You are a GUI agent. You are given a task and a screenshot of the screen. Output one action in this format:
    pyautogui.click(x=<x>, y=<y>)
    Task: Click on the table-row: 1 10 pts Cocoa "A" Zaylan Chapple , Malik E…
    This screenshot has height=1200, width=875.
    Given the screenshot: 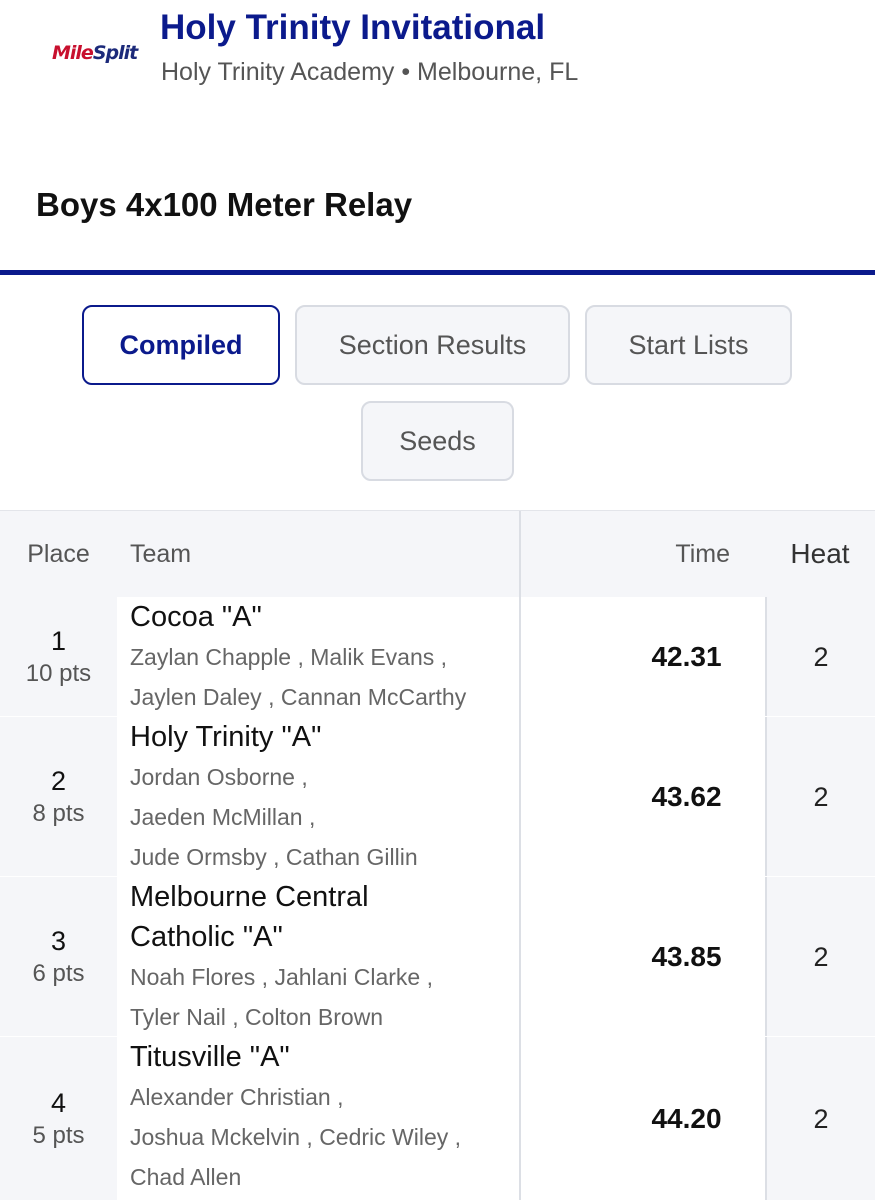 What is the action you would take?
    pyautogui.click(x=437, y=657)
    